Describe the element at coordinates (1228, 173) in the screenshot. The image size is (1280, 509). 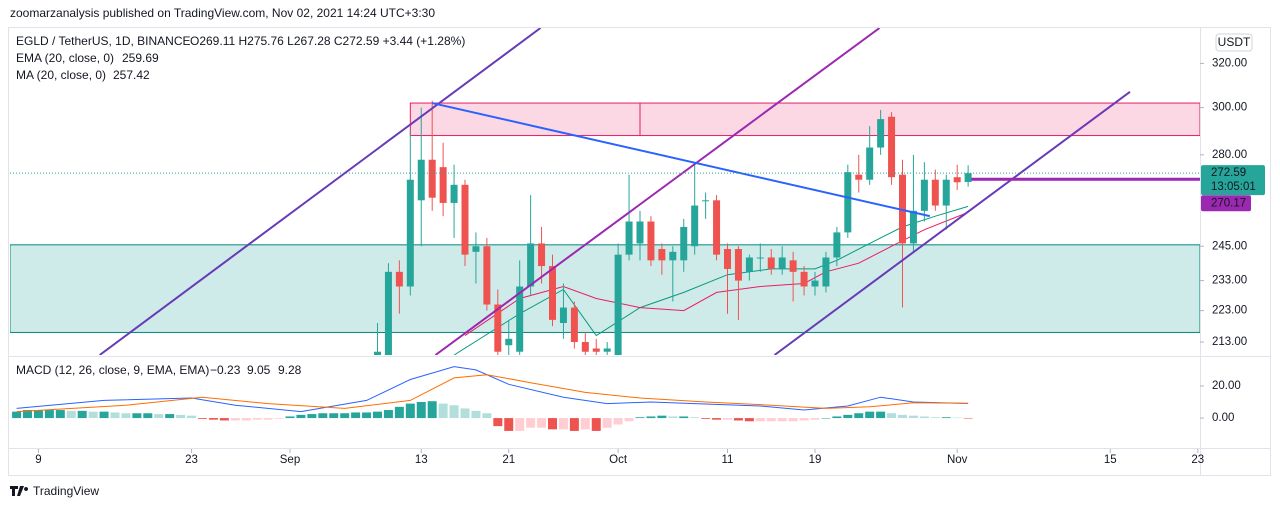
I see `last-price-label: 272.59` at that location.